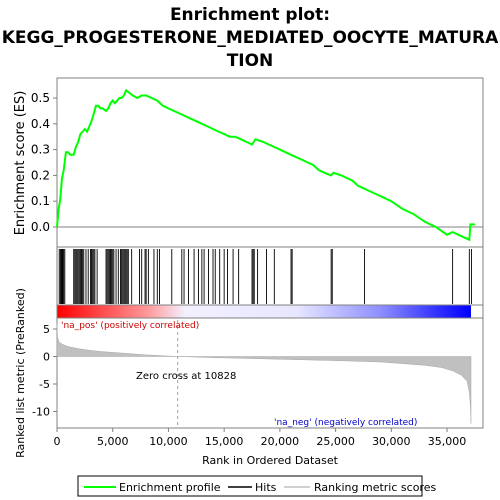 This screenshot has height=500, width=500. I want to click on hit-lines, so click(265, 276).